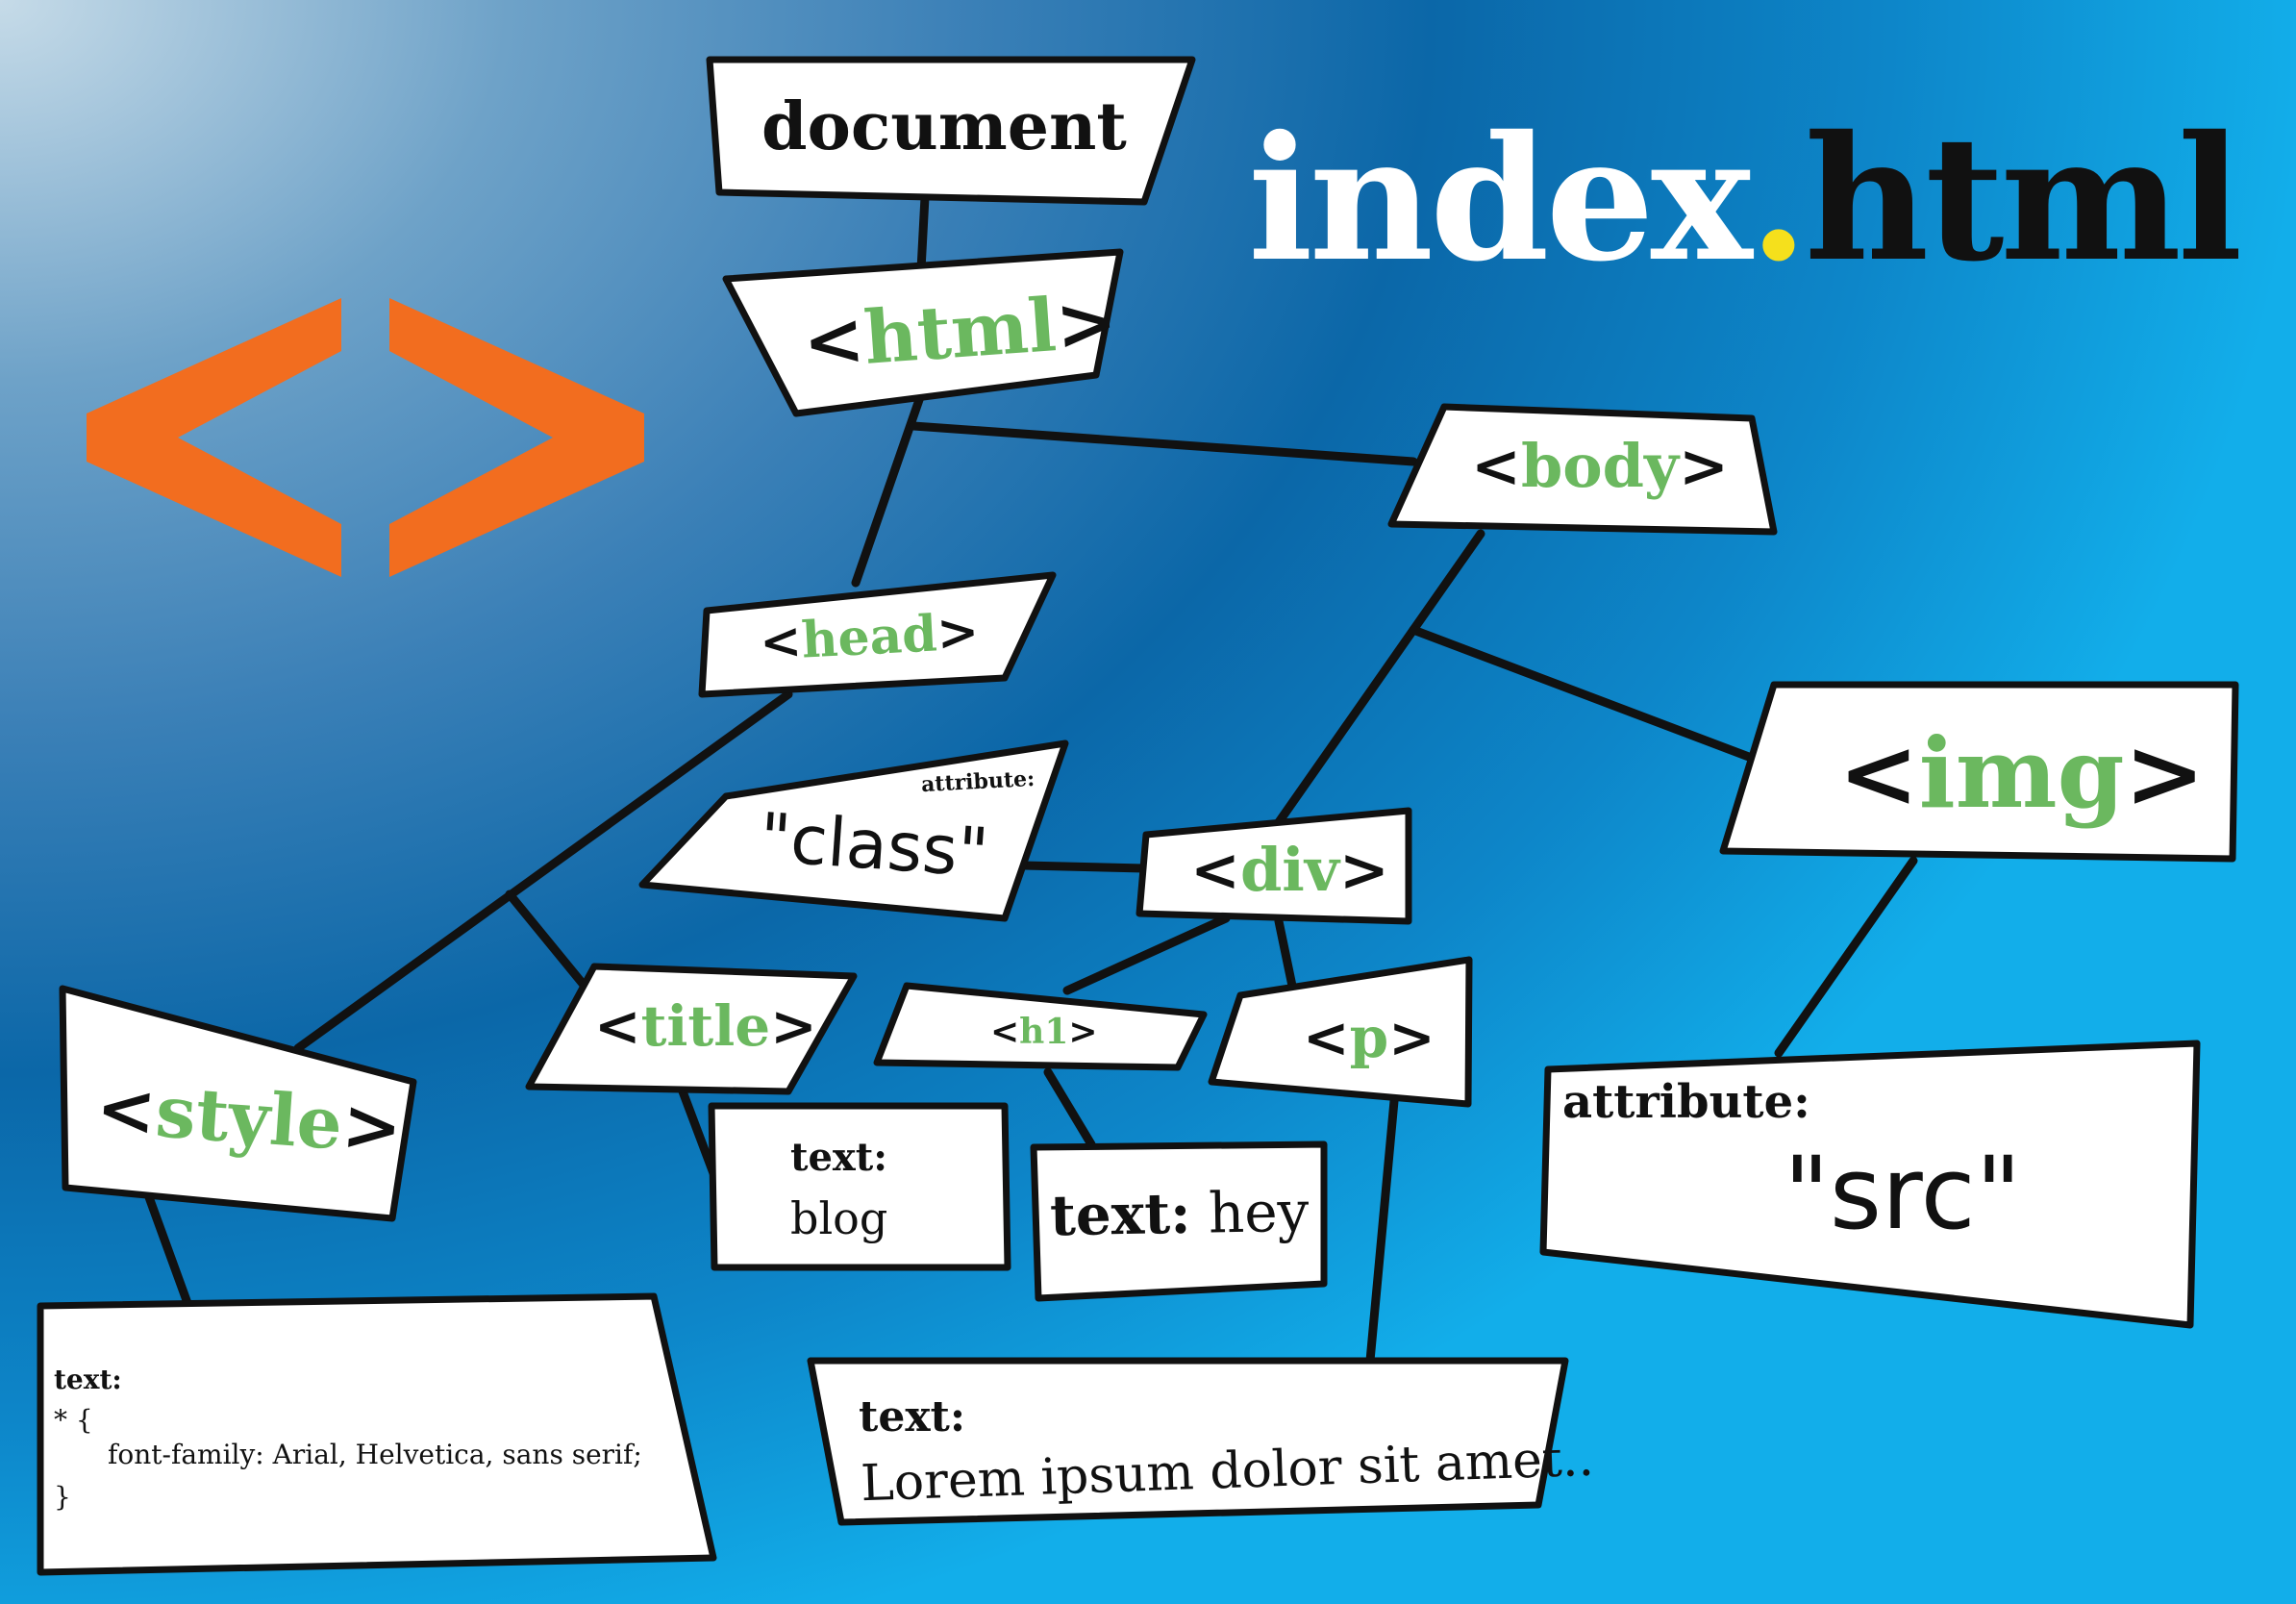 The width and height of the screenshot is (2296, 1604). I want to click on node-text-style-line3: }, so click(62, 1497).